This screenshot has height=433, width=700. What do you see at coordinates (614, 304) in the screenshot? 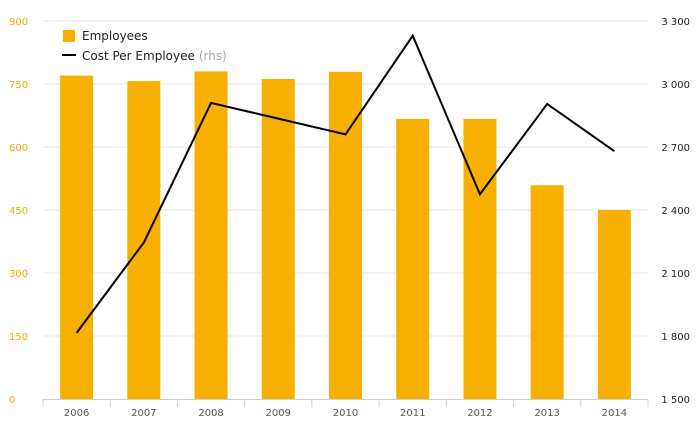
I see `bar-employees-2014` at bounding box center [614, 304].